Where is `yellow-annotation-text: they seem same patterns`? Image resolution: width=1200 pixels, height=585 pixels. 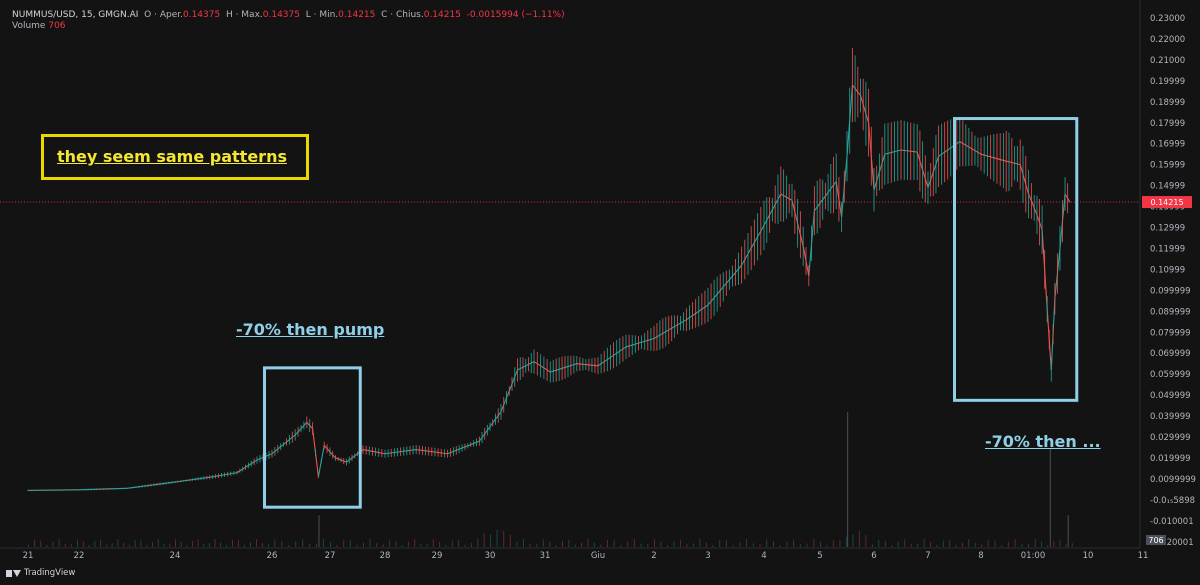 yellow-annotation-text: they seem same patterns is located at coordinates (172, 156).